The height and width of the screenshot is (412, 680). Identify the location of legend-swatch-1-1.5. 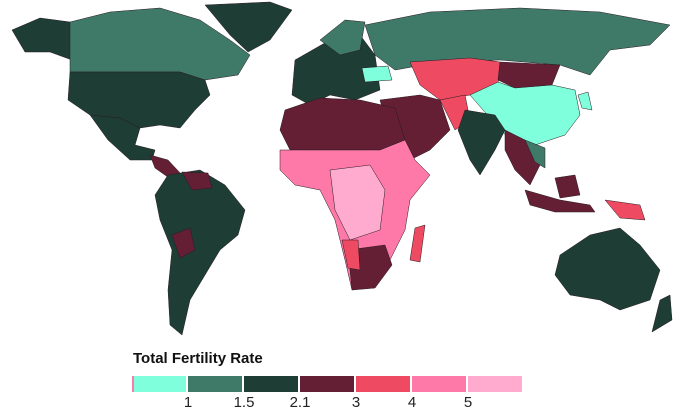
(215, 384).